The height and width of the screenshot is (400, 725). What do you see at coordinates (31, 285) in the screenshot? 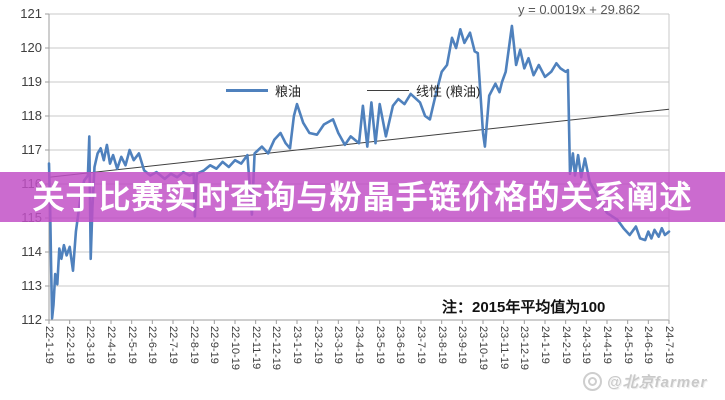
I see `y-axis-label: 113` at bounding box center [31, 285].